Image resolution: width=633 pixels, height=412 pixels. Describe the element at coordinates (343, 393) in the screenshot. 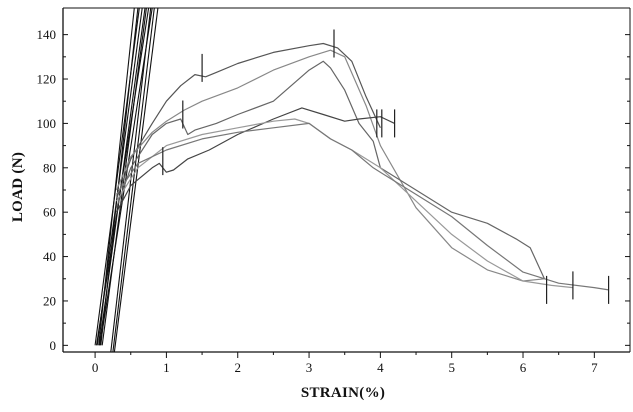

I see `x-axis-title: STRAIN(%)` at that location.